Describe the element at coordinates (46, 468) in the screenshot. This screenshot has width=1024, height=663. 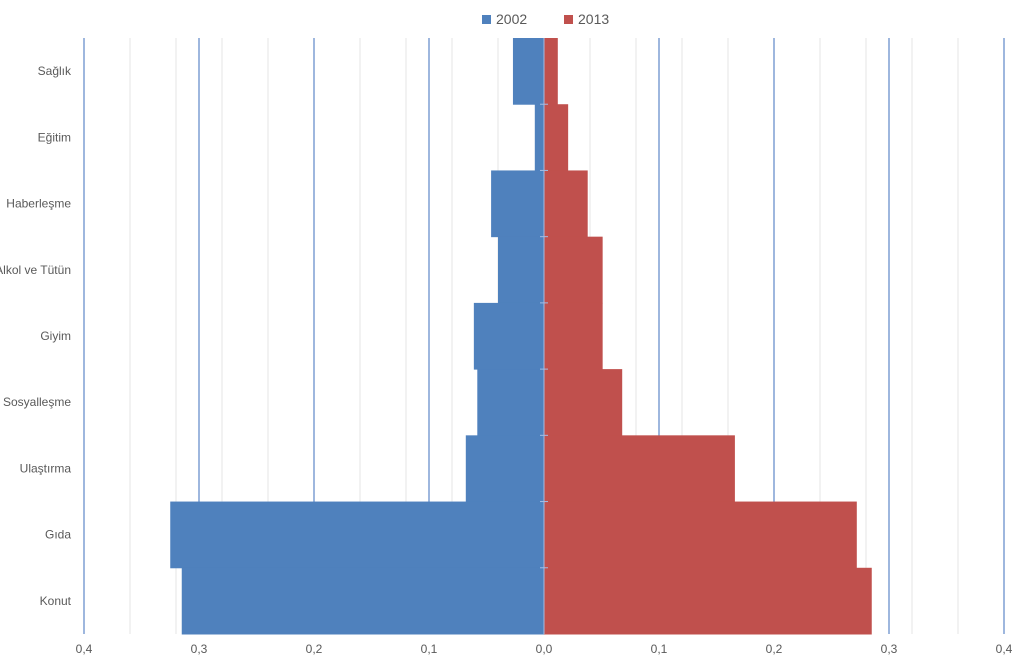
I see `category-label: Ulaştırma` at that location.